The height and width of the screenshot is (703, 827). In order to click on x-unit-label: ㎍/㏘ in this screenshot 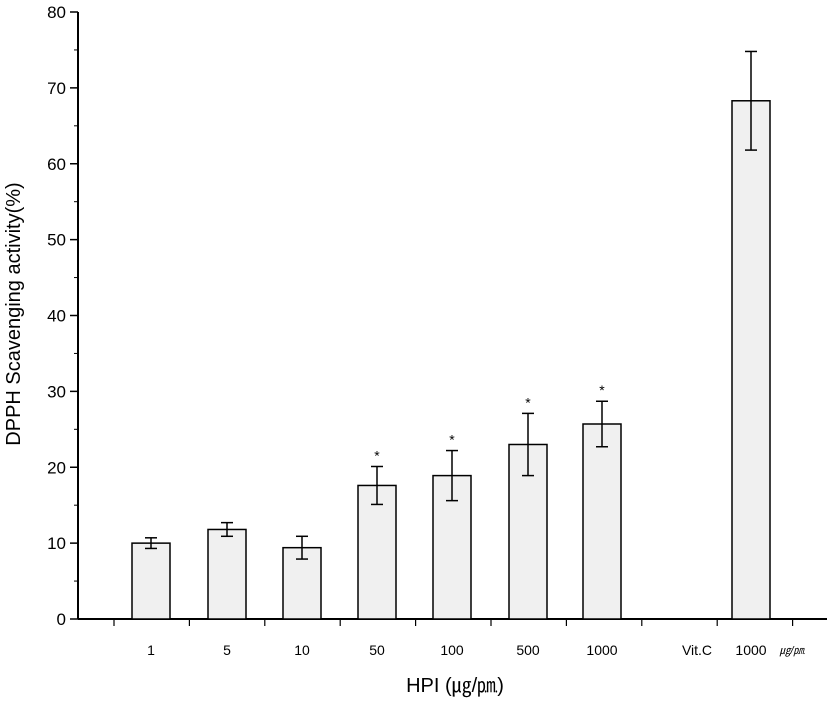, I will do `click(792, 651)`.